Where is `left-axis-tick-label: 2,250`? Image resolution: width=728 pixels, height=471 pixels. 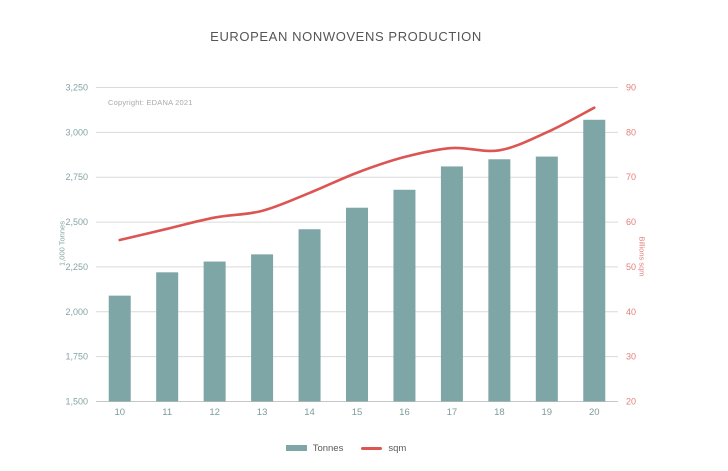
left-axis-tick-label: 2,250 is located at coordinates (76, 267).